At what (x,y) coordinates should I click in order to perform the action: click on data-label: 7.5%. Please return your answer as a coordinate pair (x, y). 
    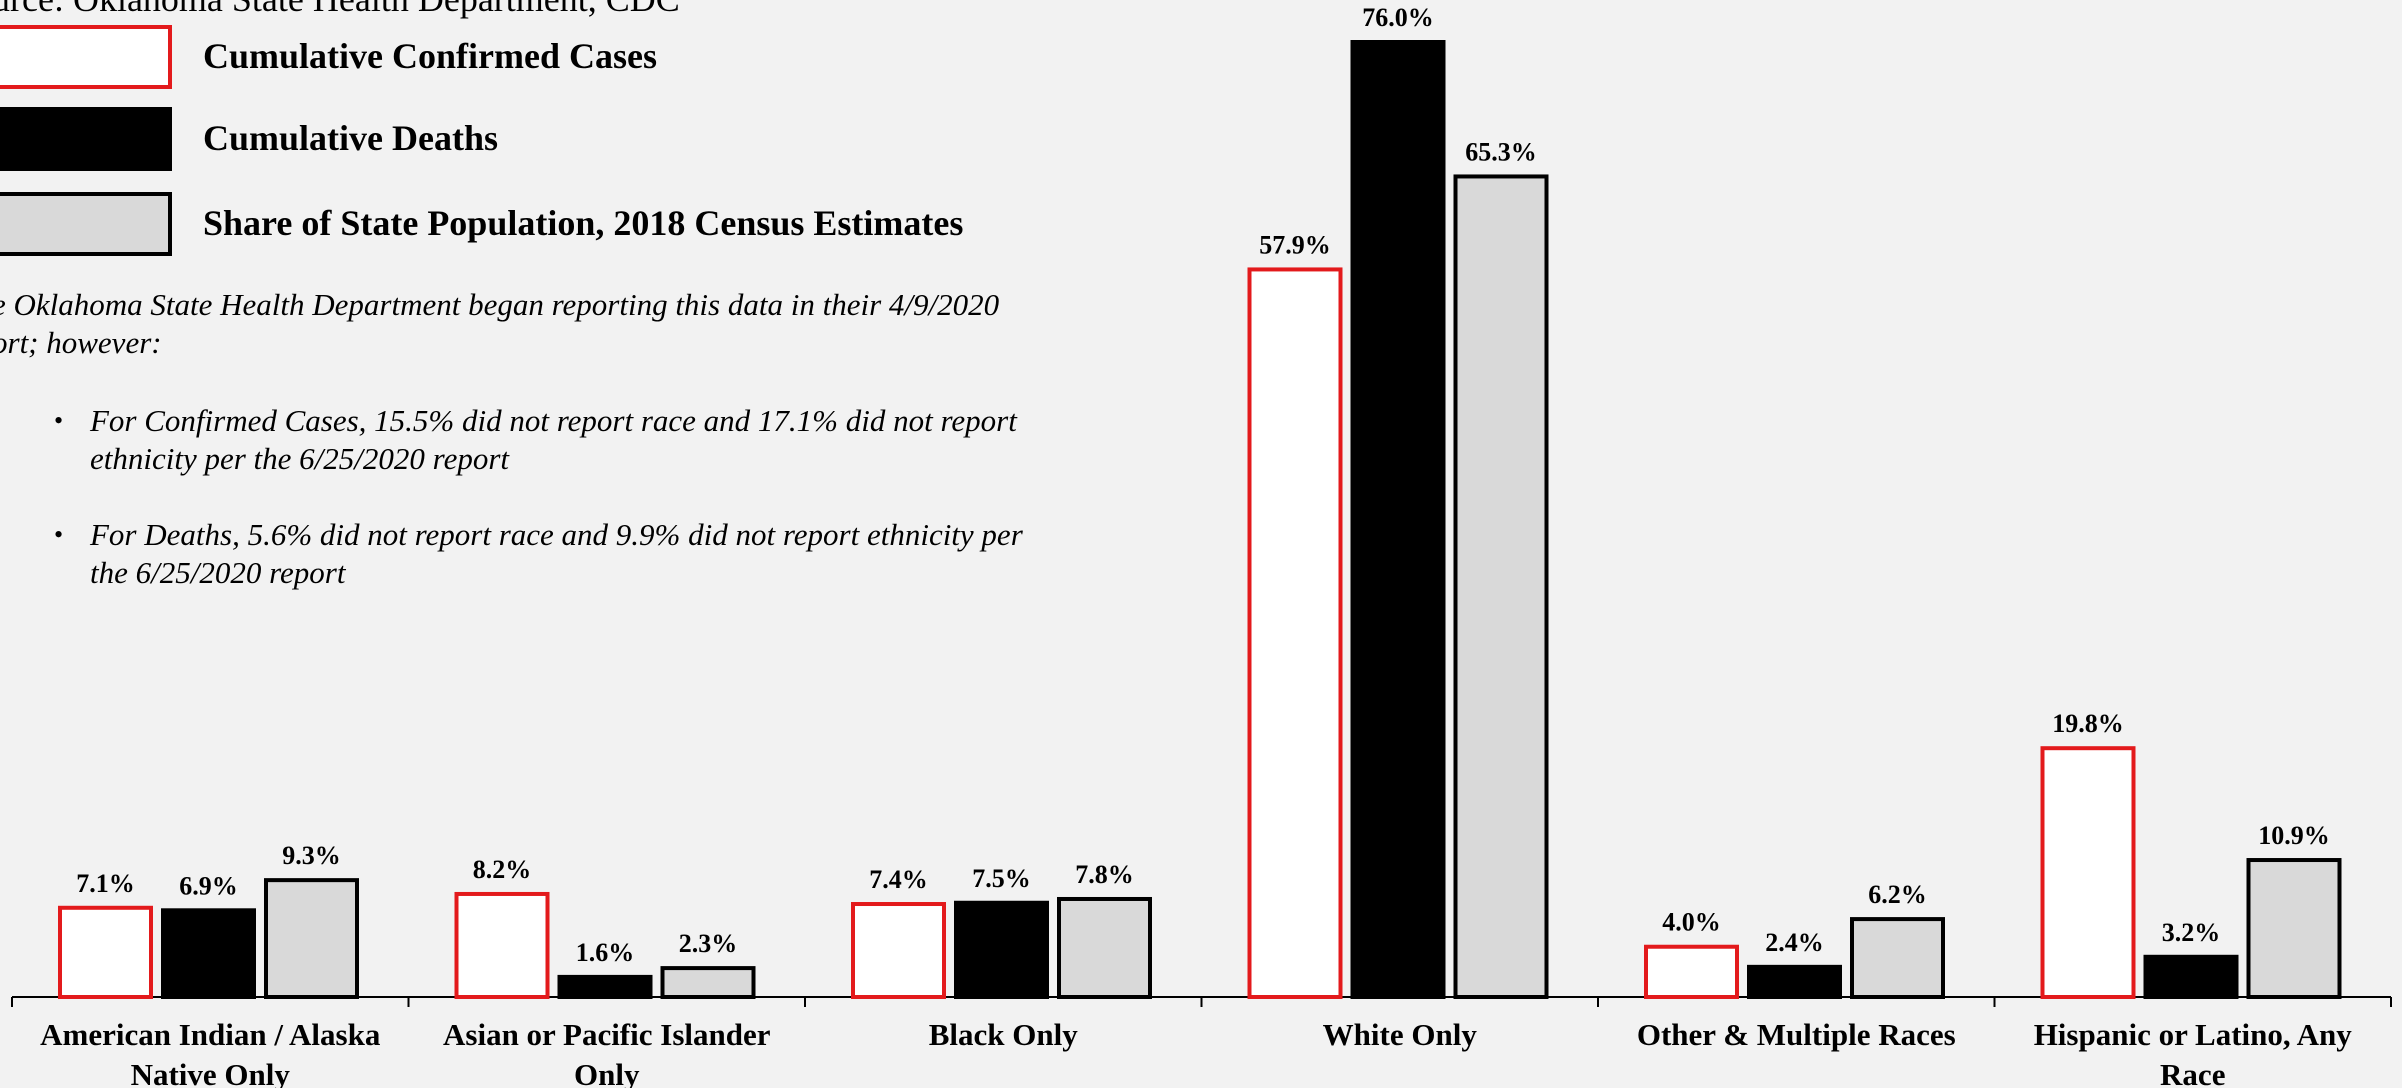
    Looking at the image, I should click on (1001, 878).